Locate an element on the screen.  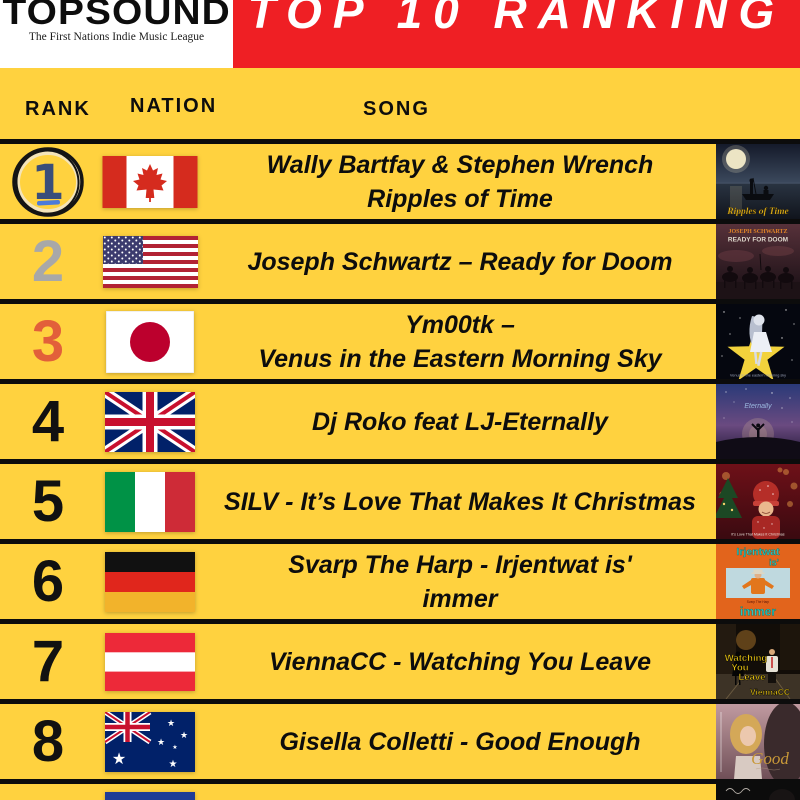
album-art-caption: It’s Love That Makes It Christmas is located at coordinates (757, 535).